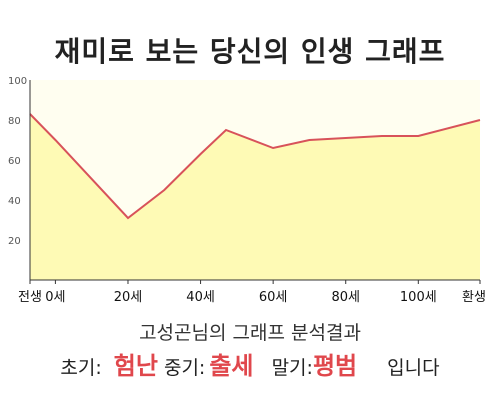  I want to click on x-axis: 전생 0세 20세 40세 60세 80세 100세 환생, so click(252, 292).